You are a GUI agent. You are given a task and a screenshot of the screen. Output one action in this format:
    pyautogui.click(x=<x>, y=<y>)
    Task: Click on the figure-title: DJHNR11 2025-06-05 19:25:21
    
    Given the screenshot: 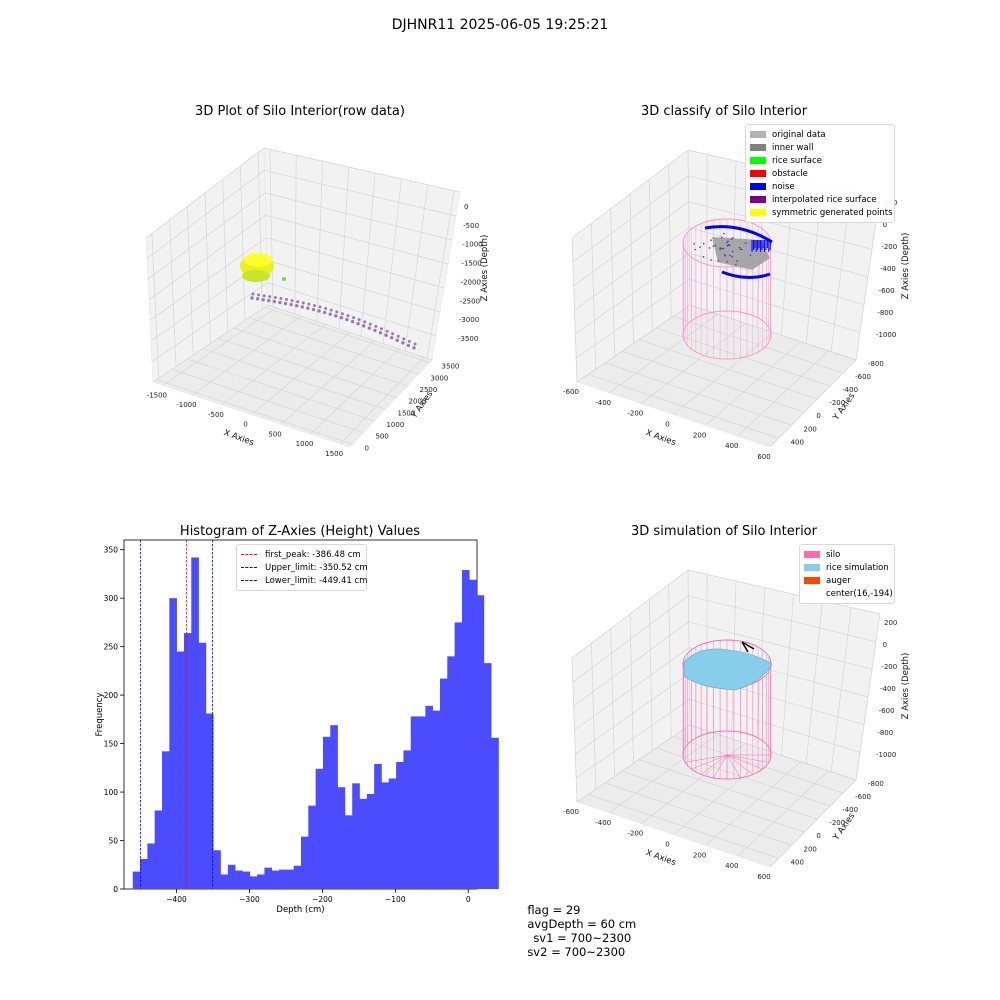 What is the action you would take?
    pyautogui.click(x=500, y=25)
    